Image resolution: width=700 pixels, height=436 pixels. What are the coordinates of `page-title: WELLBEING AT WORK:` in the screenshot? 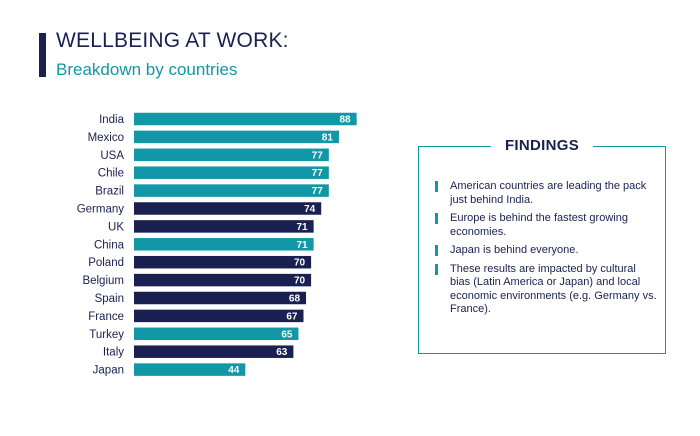 It's located at (172, 40).